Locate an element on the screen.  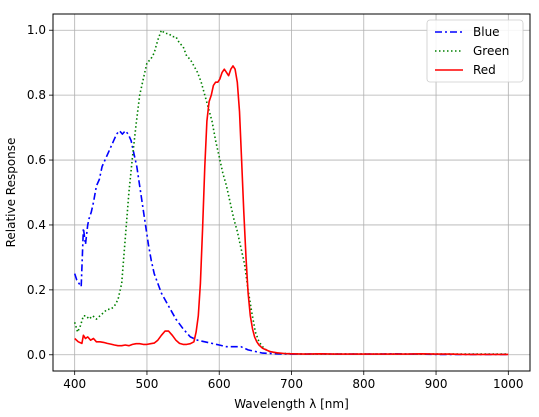
y-tick-label: 0.6 is located at coordinates (36, 160).